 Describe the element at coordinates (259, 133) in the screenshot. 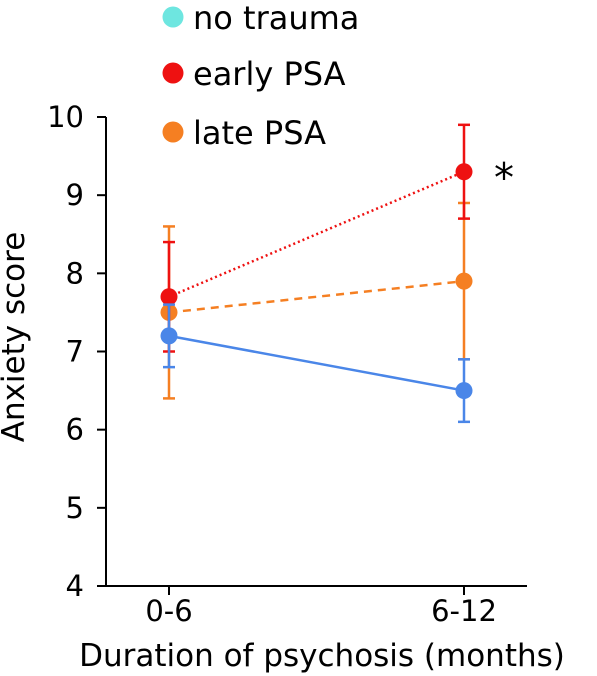

I see `legend-label-late-psa: late PSA` at that location.